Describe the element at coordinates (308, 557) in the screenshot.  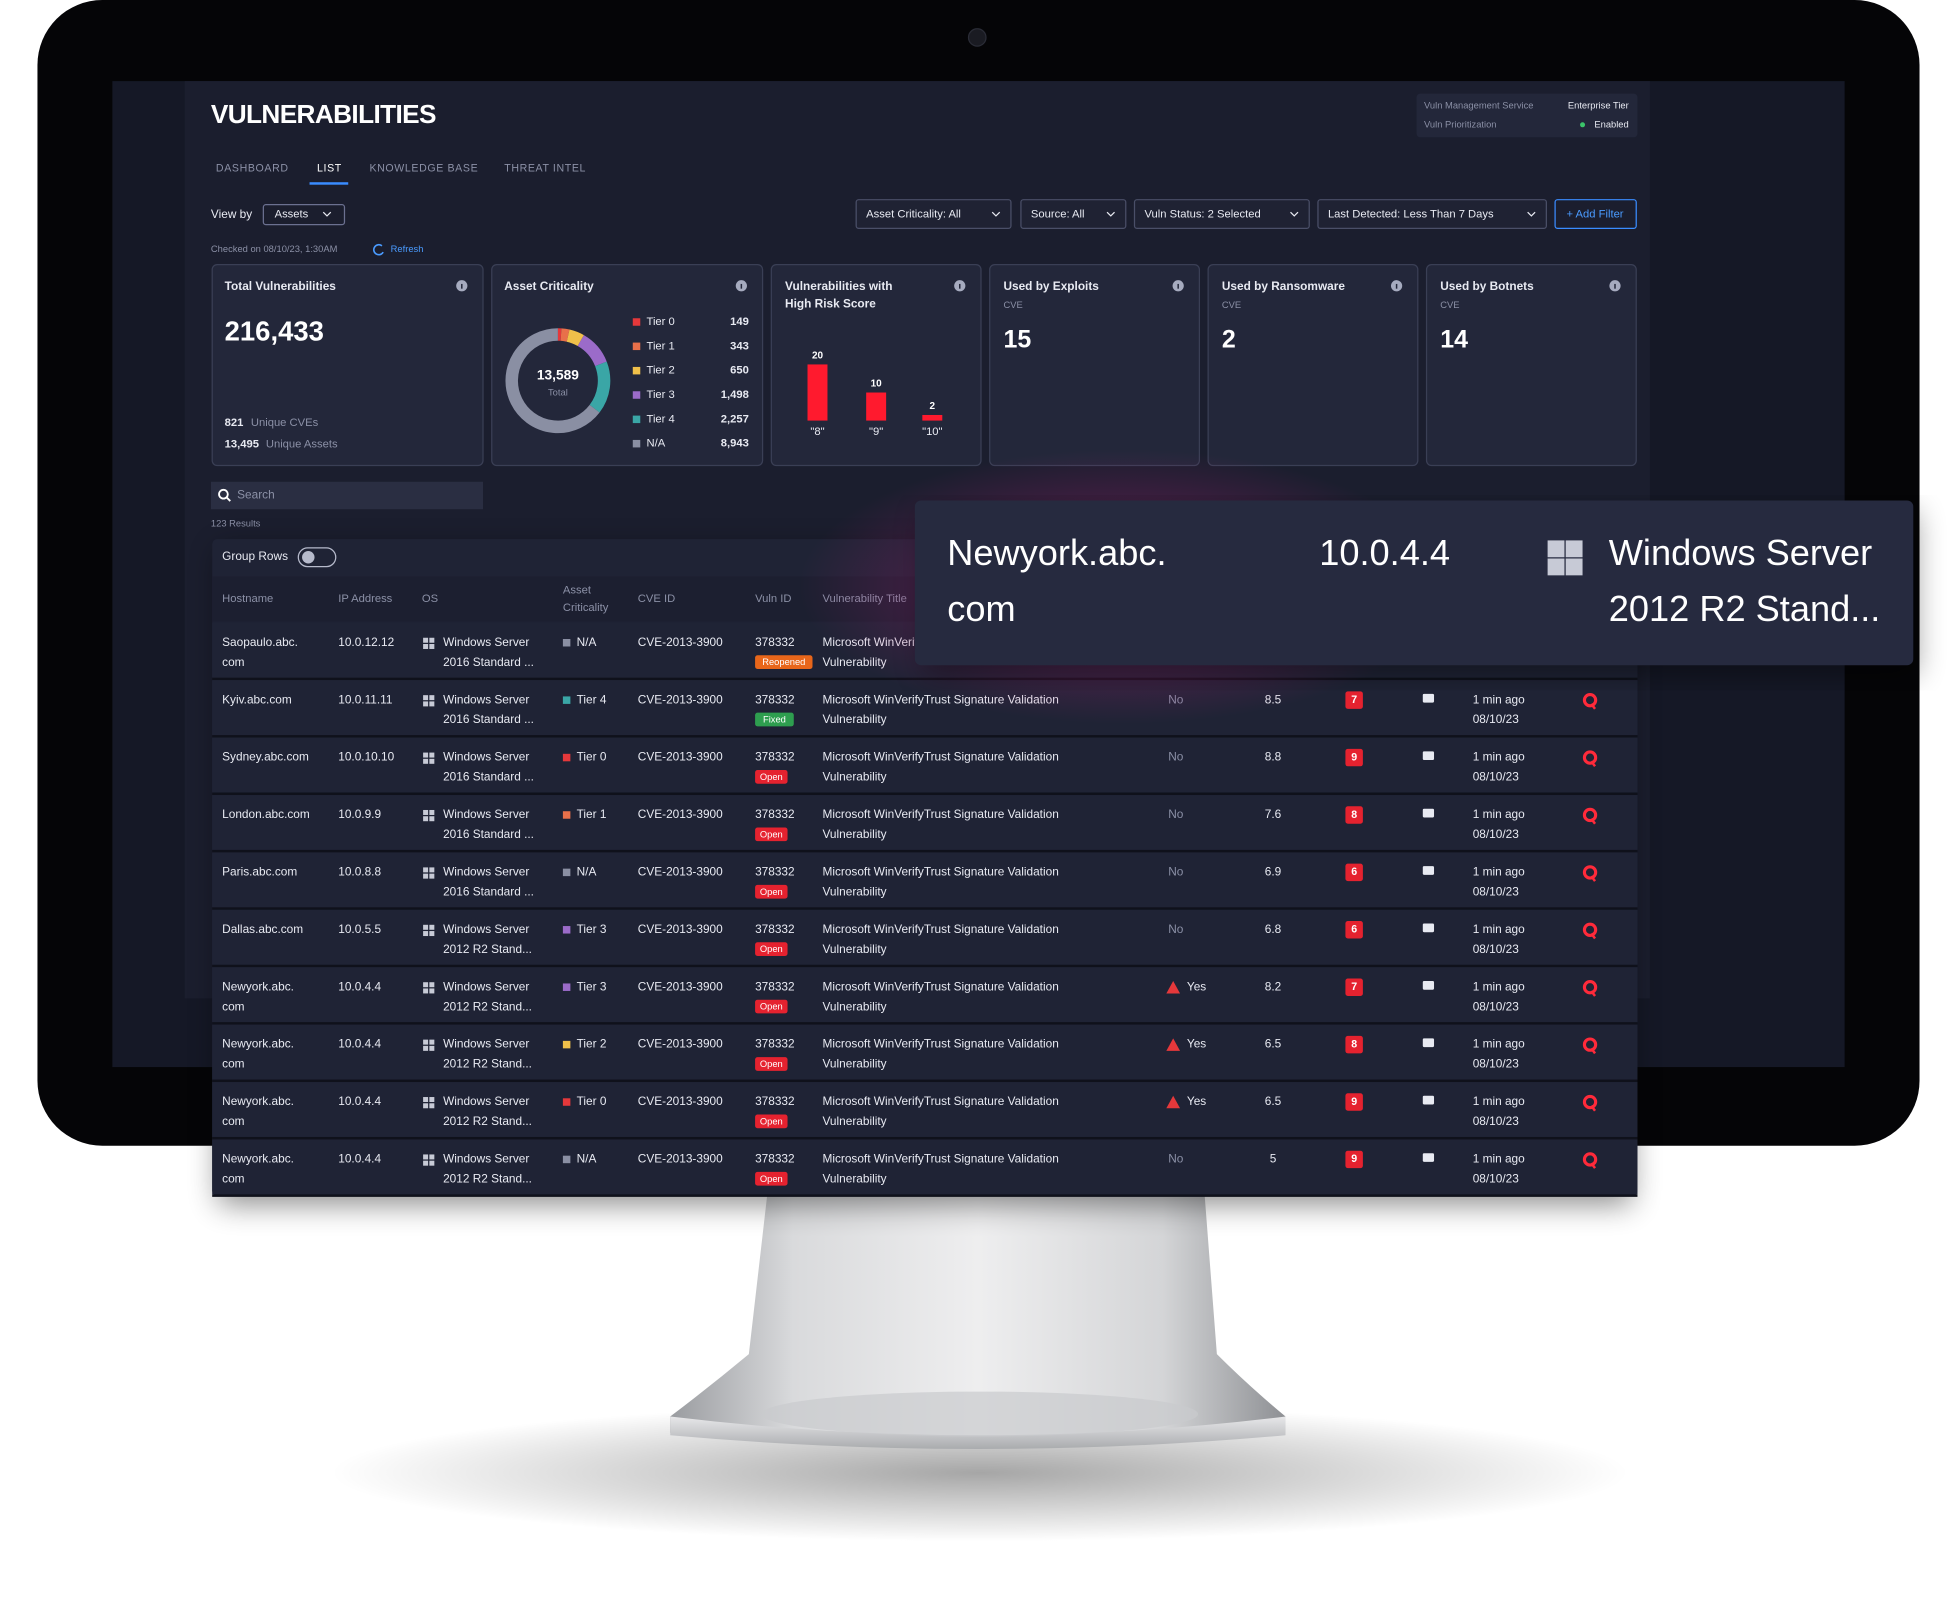
I see `toggle-knob` at that location.